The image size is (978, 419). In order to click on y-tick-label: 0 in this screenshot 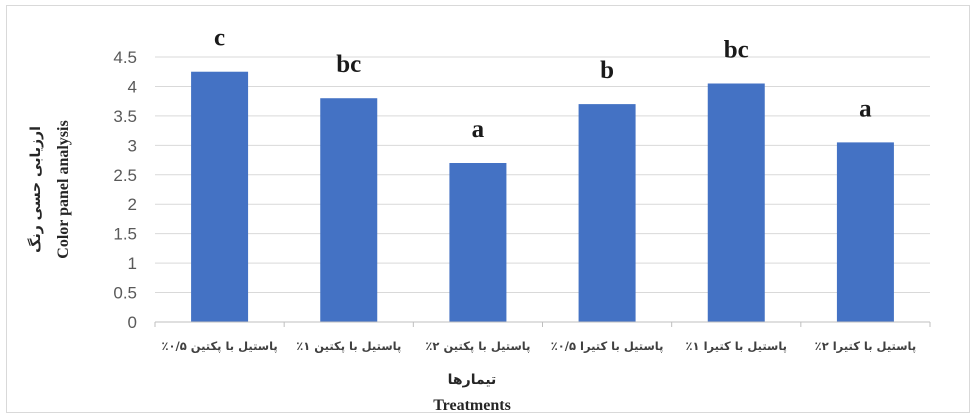, I will do `click(132, 322)`.